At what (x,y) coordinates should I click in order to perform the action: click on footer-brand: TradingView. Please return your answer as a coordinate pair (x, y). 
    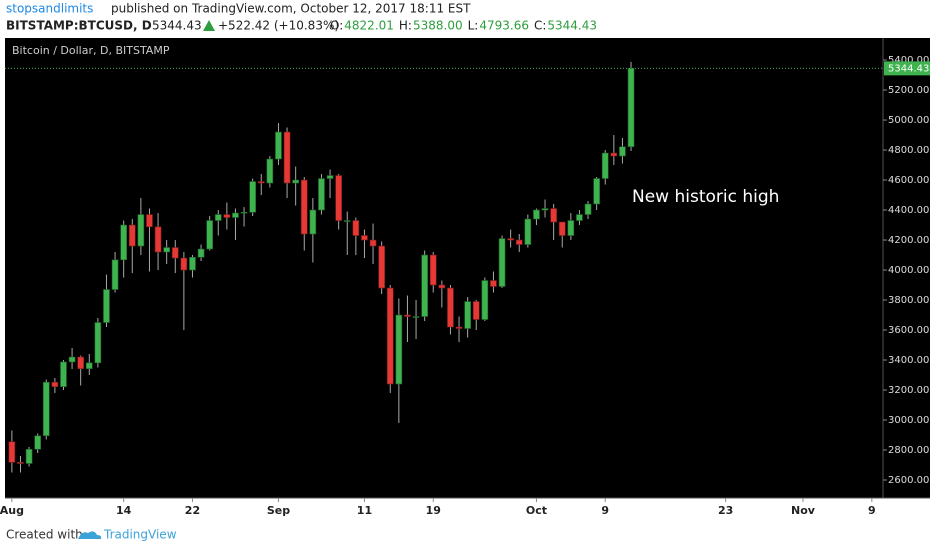
    Looking at the image, I should click on (140, 535).